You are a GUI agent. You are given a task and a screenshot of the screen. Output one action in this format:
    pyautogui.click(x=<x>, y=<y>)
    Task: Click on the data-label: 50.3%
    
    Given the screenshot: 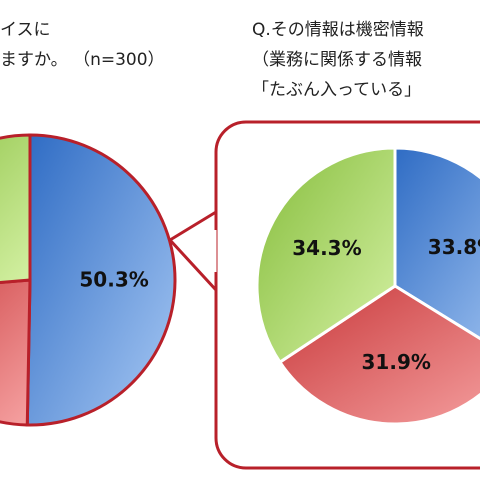 What is the action you would take?
    pyautogui.click(x=113, y=279)
    